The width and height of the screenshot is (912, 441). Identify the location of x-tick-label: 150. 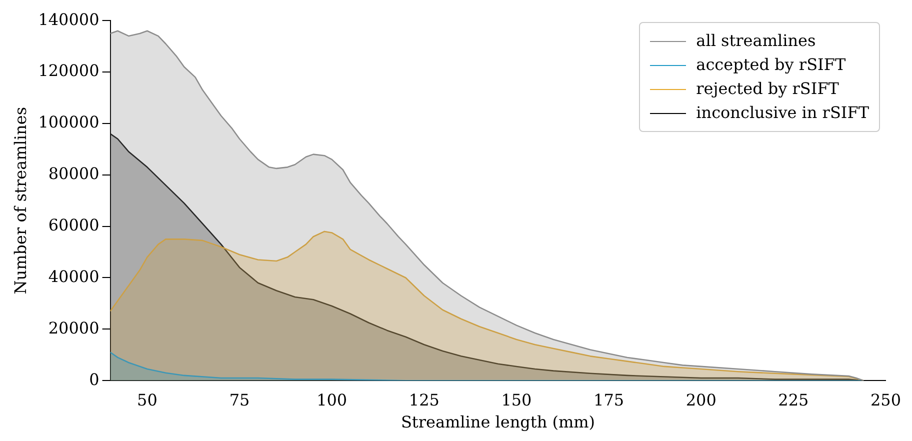
(516, 400).